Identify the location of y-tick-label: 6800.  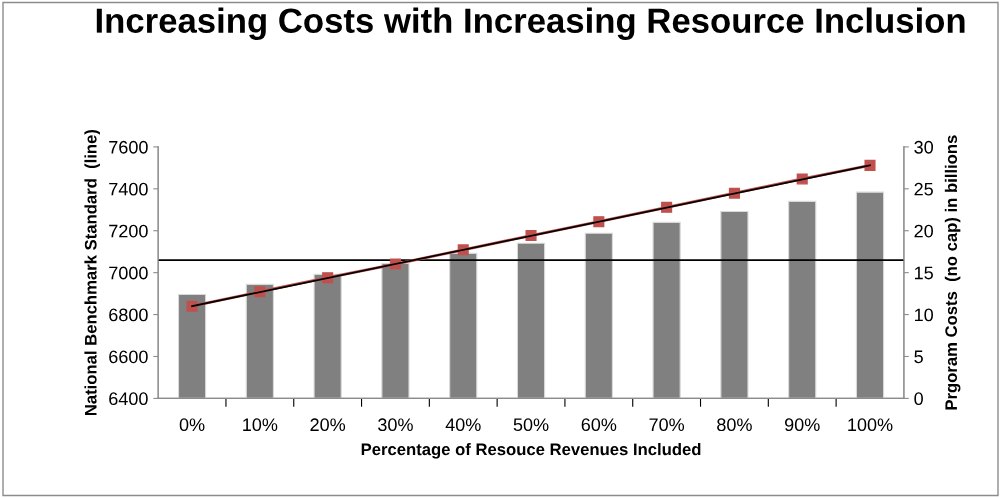
(128, 315).